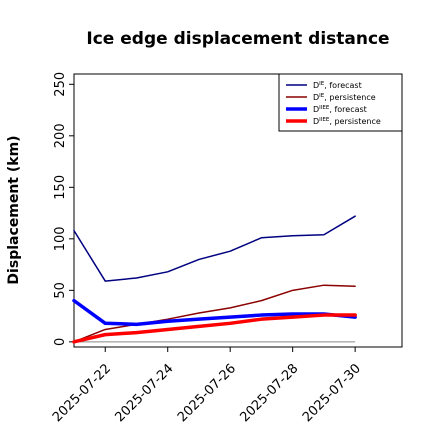 The height and width of the screenshot is (440, 440). I want to click on legend-item-3: DIIEE, forecast, so click(326, 109).